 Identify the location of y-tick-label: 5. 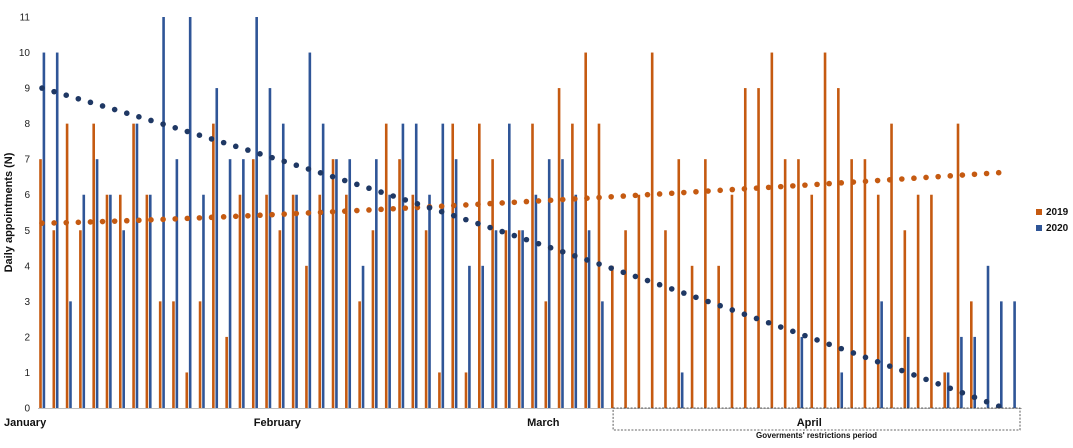
(27, 231).